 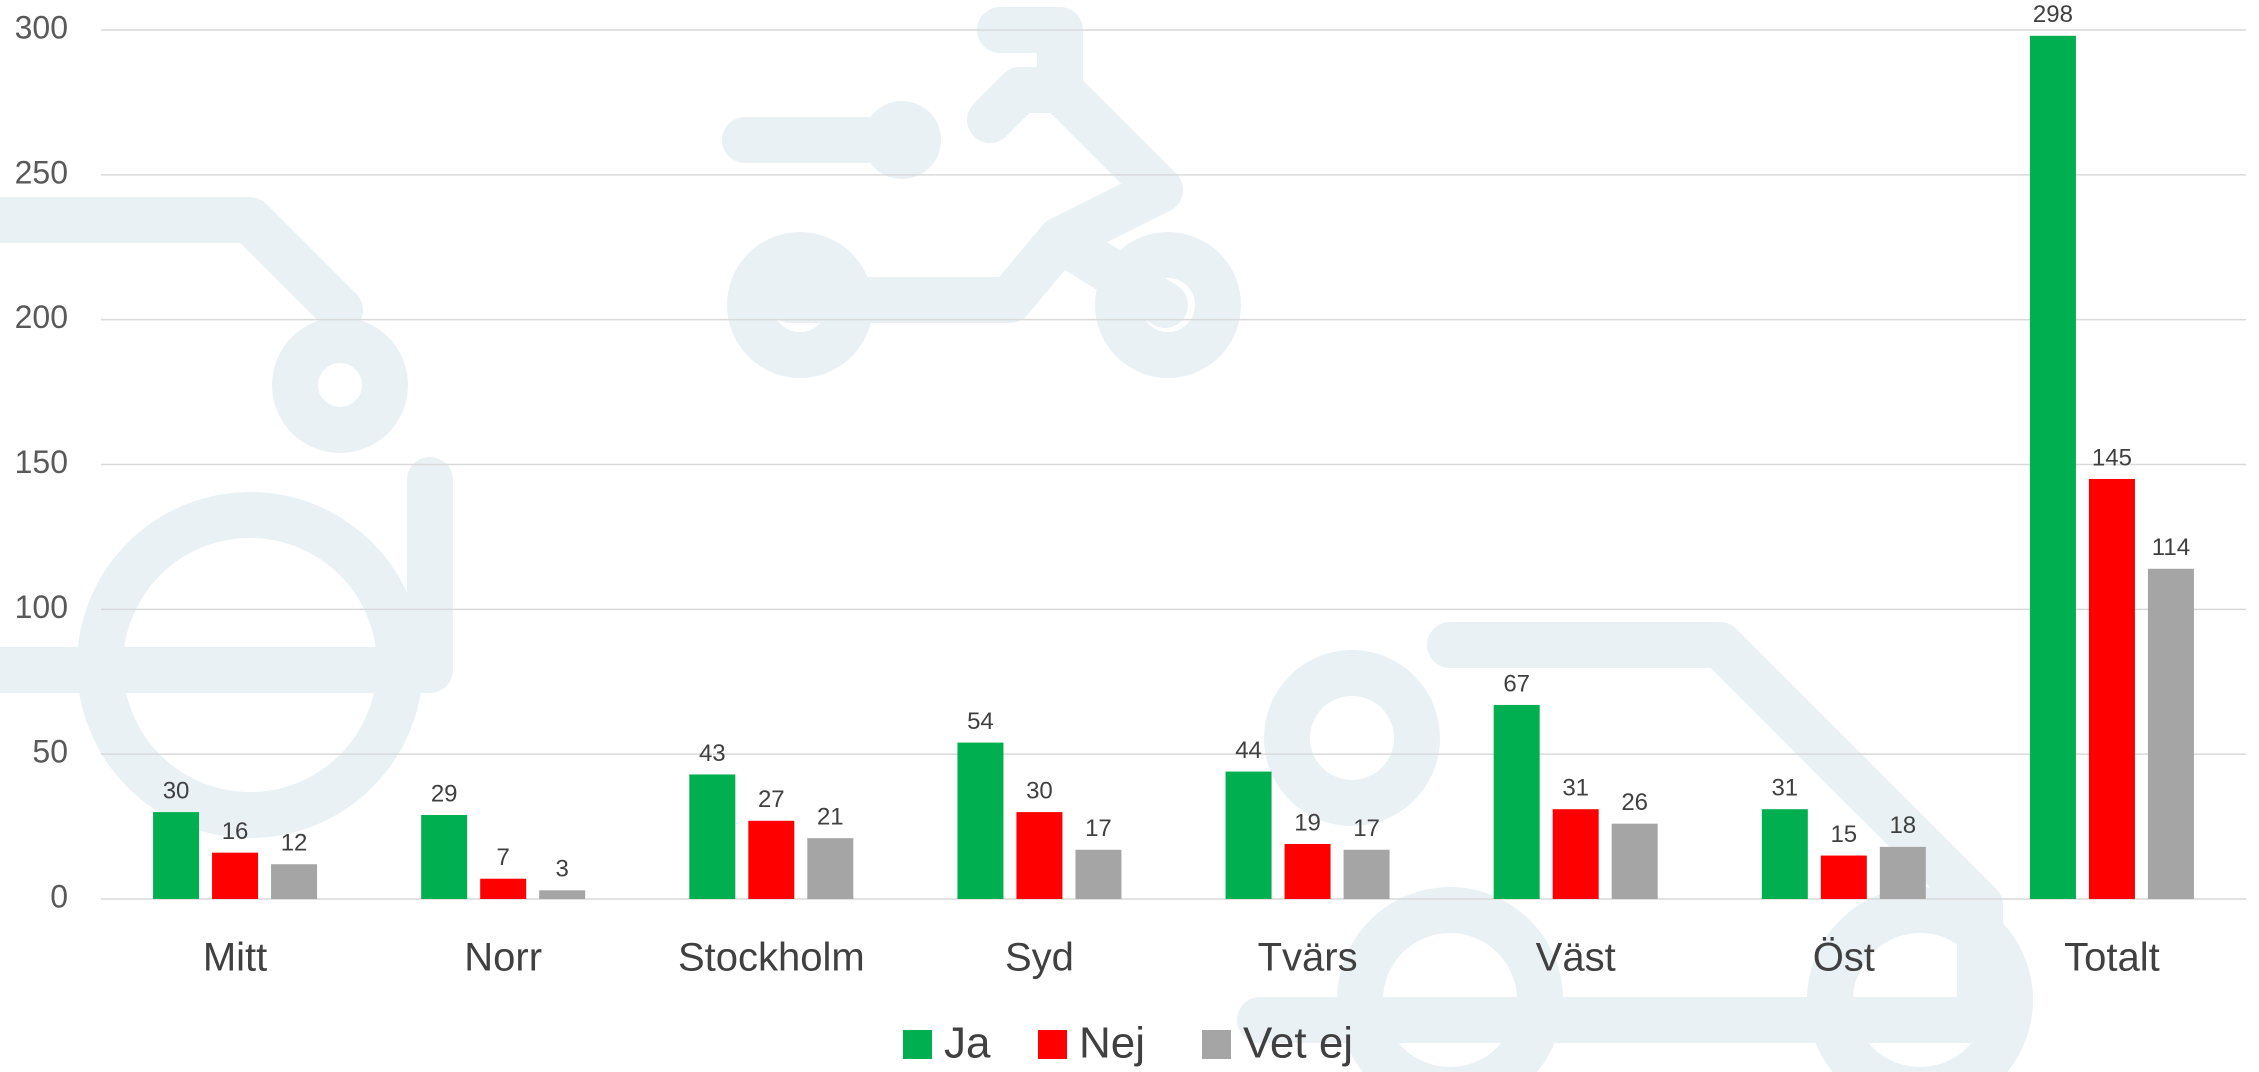 I want to click on value-label: 27, so click(x=771, y=799).